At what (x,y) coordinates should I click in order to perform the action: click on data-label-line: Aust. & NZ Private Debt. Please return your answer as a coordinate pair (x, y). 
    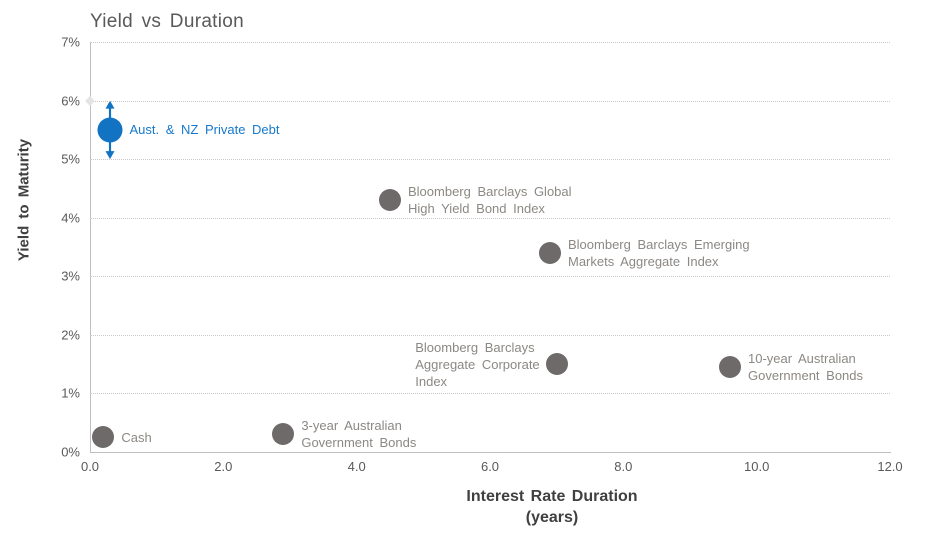
    Looking at the image, I should click on (204, 130).